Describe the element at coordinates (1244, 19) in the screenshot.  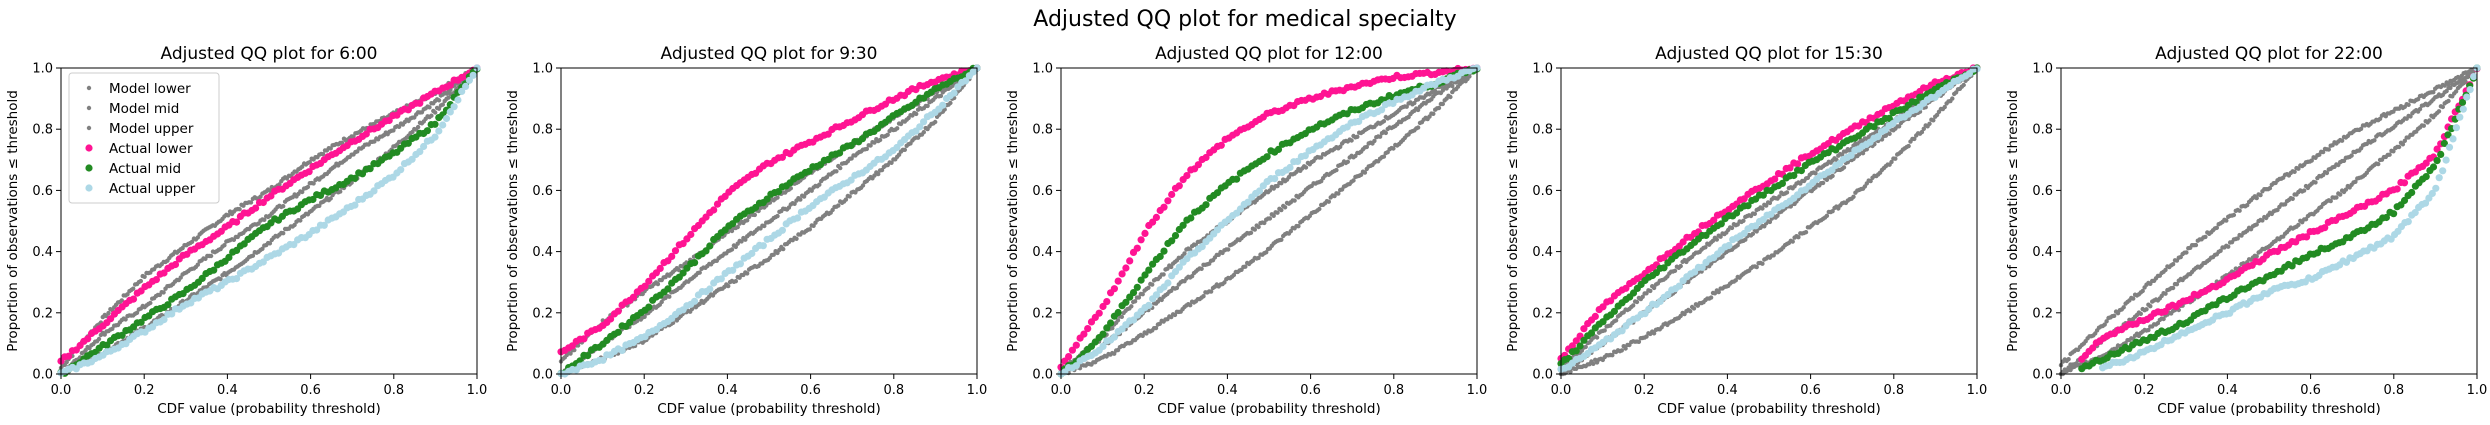
I see `figure-suptitle: Adjusted QQ plot for medical specialty` at that location.